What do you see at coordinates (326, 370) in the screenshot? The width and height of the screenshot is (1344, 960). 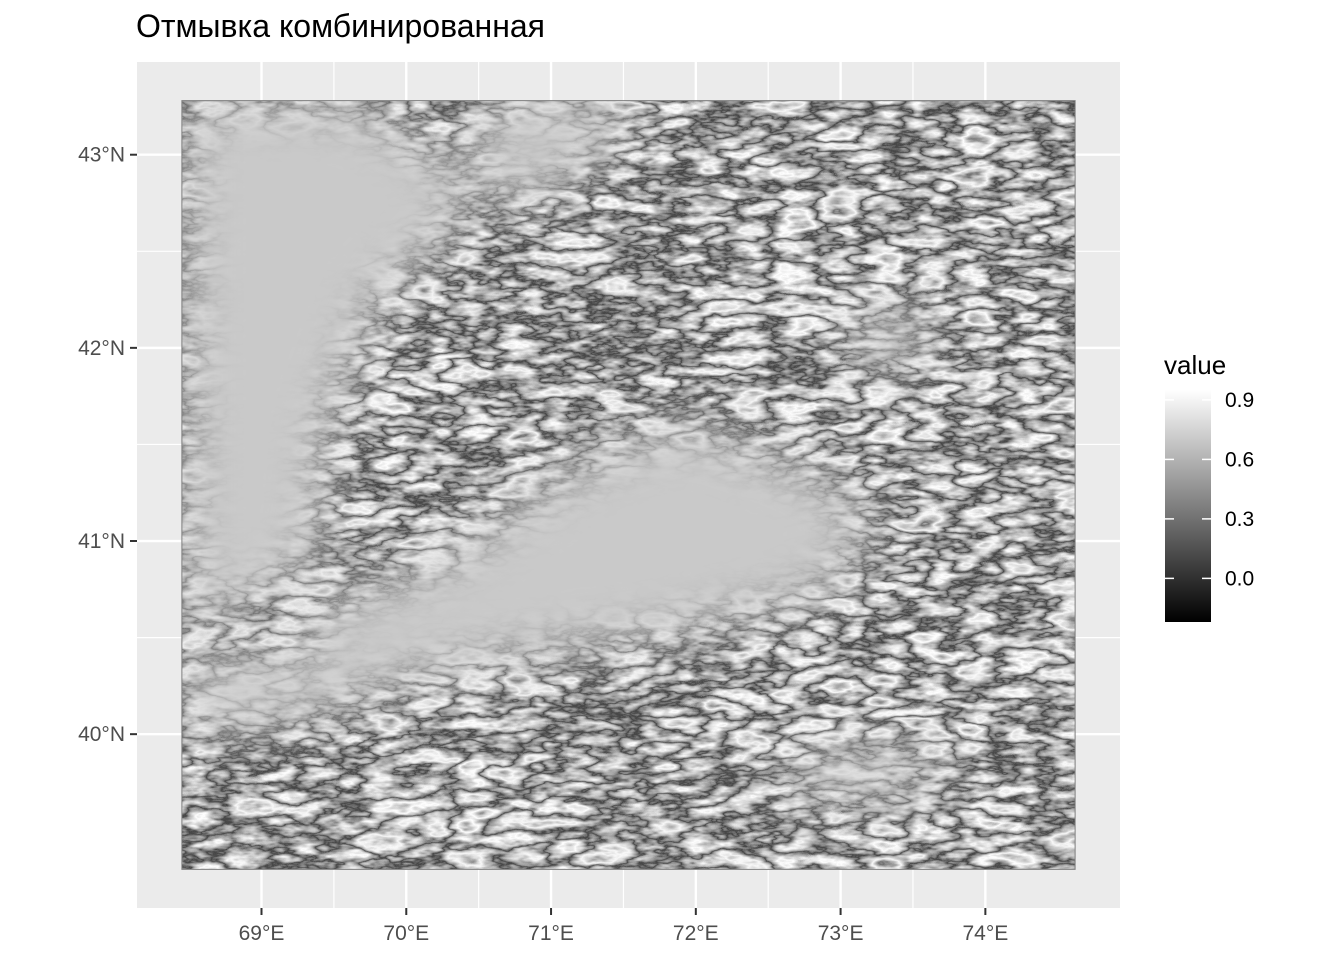 I see `plain-northwest` at bounding box center [326, 370].